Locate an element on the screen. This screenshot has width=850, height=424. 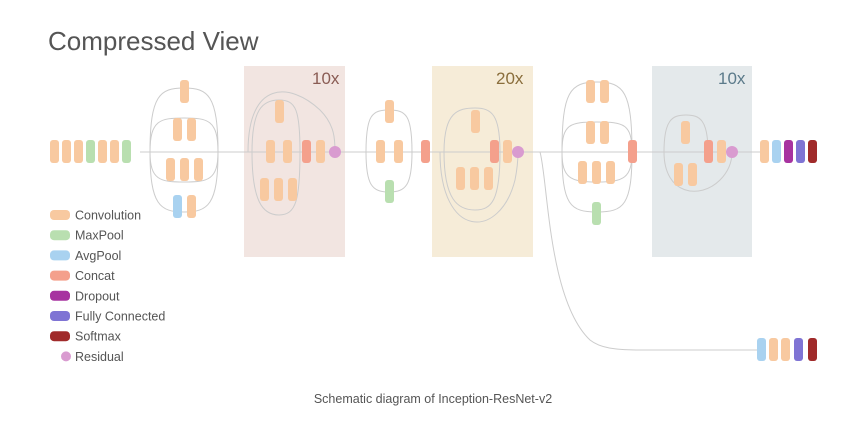
block-a-residual is located at coordinates (291, 122).